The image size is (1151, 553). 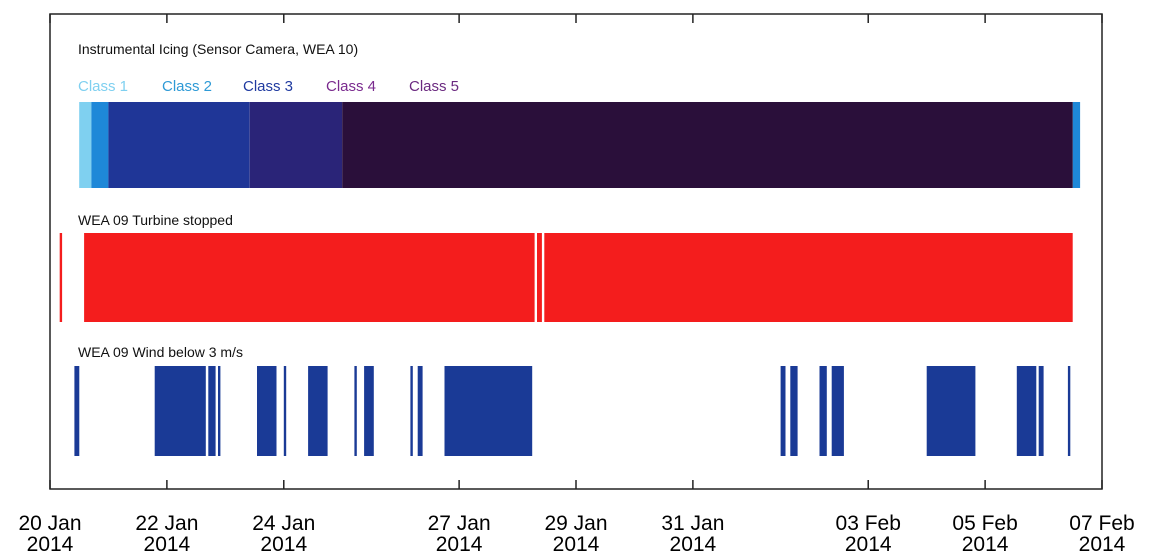 I want to click on x-tick-label-day: 31 Jan, so click(x=692, y=523).